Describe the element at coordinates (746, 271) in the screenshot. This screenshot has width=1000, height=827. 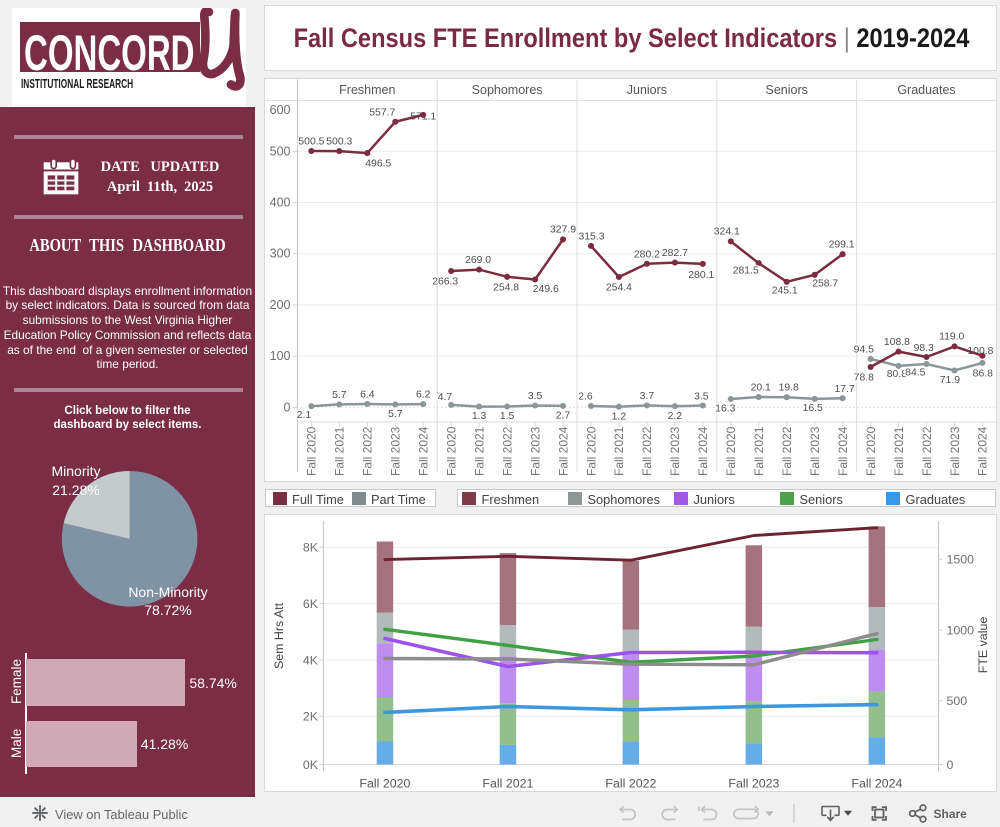
I see `svg-text: 281.5` at that location.